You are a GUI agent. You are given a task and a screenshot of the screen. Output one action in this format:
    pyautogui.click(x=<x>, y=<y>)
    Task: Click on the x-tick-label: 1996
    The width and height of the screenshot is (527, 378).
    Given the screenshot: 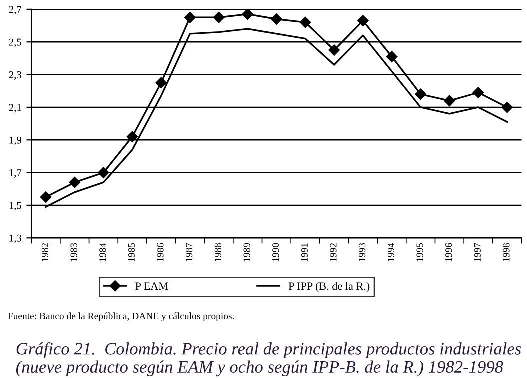 What is the action you would take?
    pyautogui.click(x=449, y=252)
    